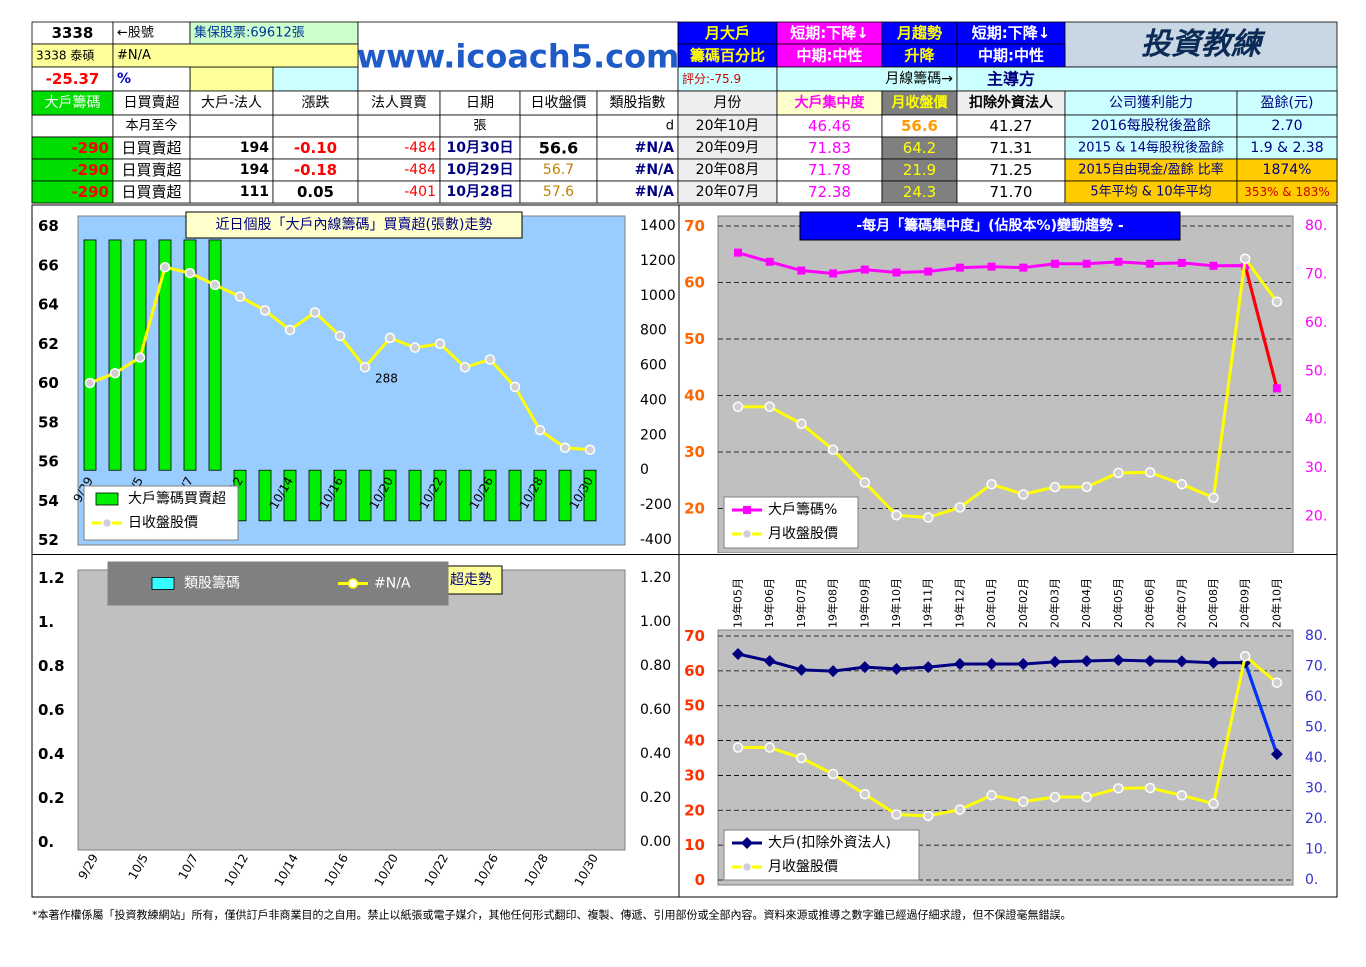  I want to click on cell-text: 主導方, so click(1011, 79).